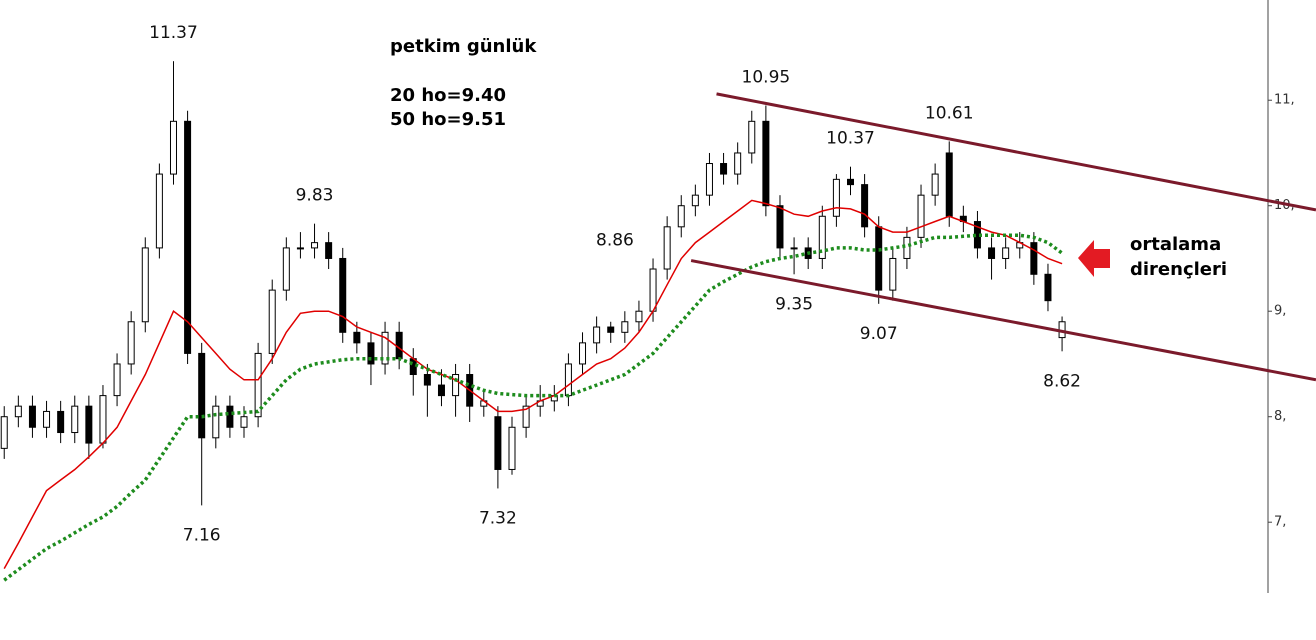  What do you see at coordinates (949, 113) in the screenshot?
I see `price-label: 10.61` at bounding box center [949, 113].